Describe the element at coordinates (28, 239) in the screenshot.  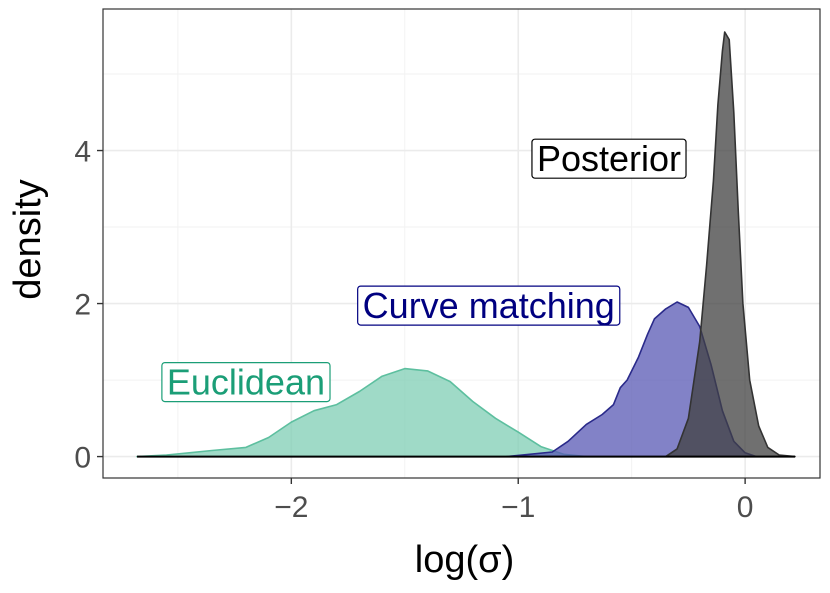
I see `y-axis-title: density` at that location.